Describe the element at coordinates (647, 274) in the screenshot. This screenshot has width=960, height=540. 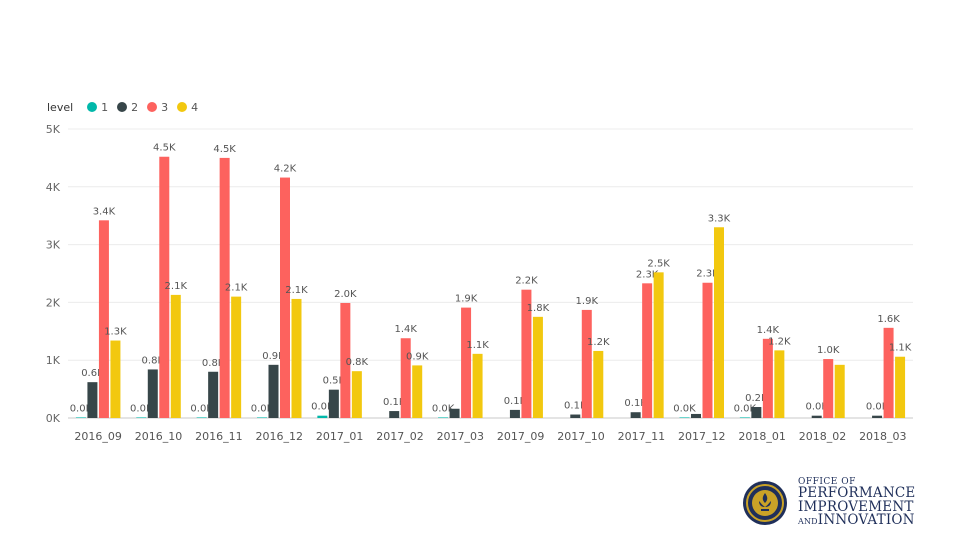
I see `data-label: 2.3K` at that location.